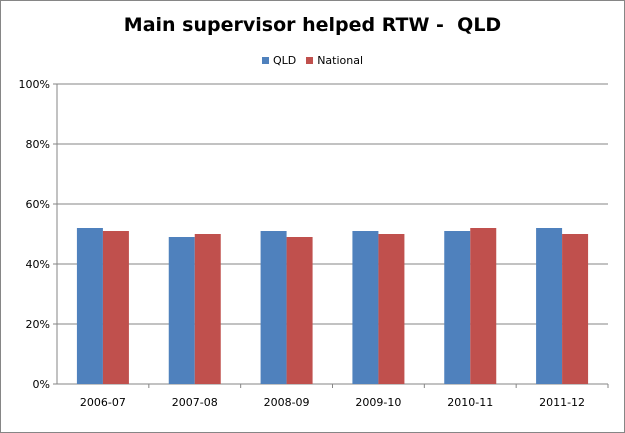  What do you see at coordinates (103, 402) in the screenshot?
I see `x-tick-label: 2006-07` at bounding box center [103, 402].